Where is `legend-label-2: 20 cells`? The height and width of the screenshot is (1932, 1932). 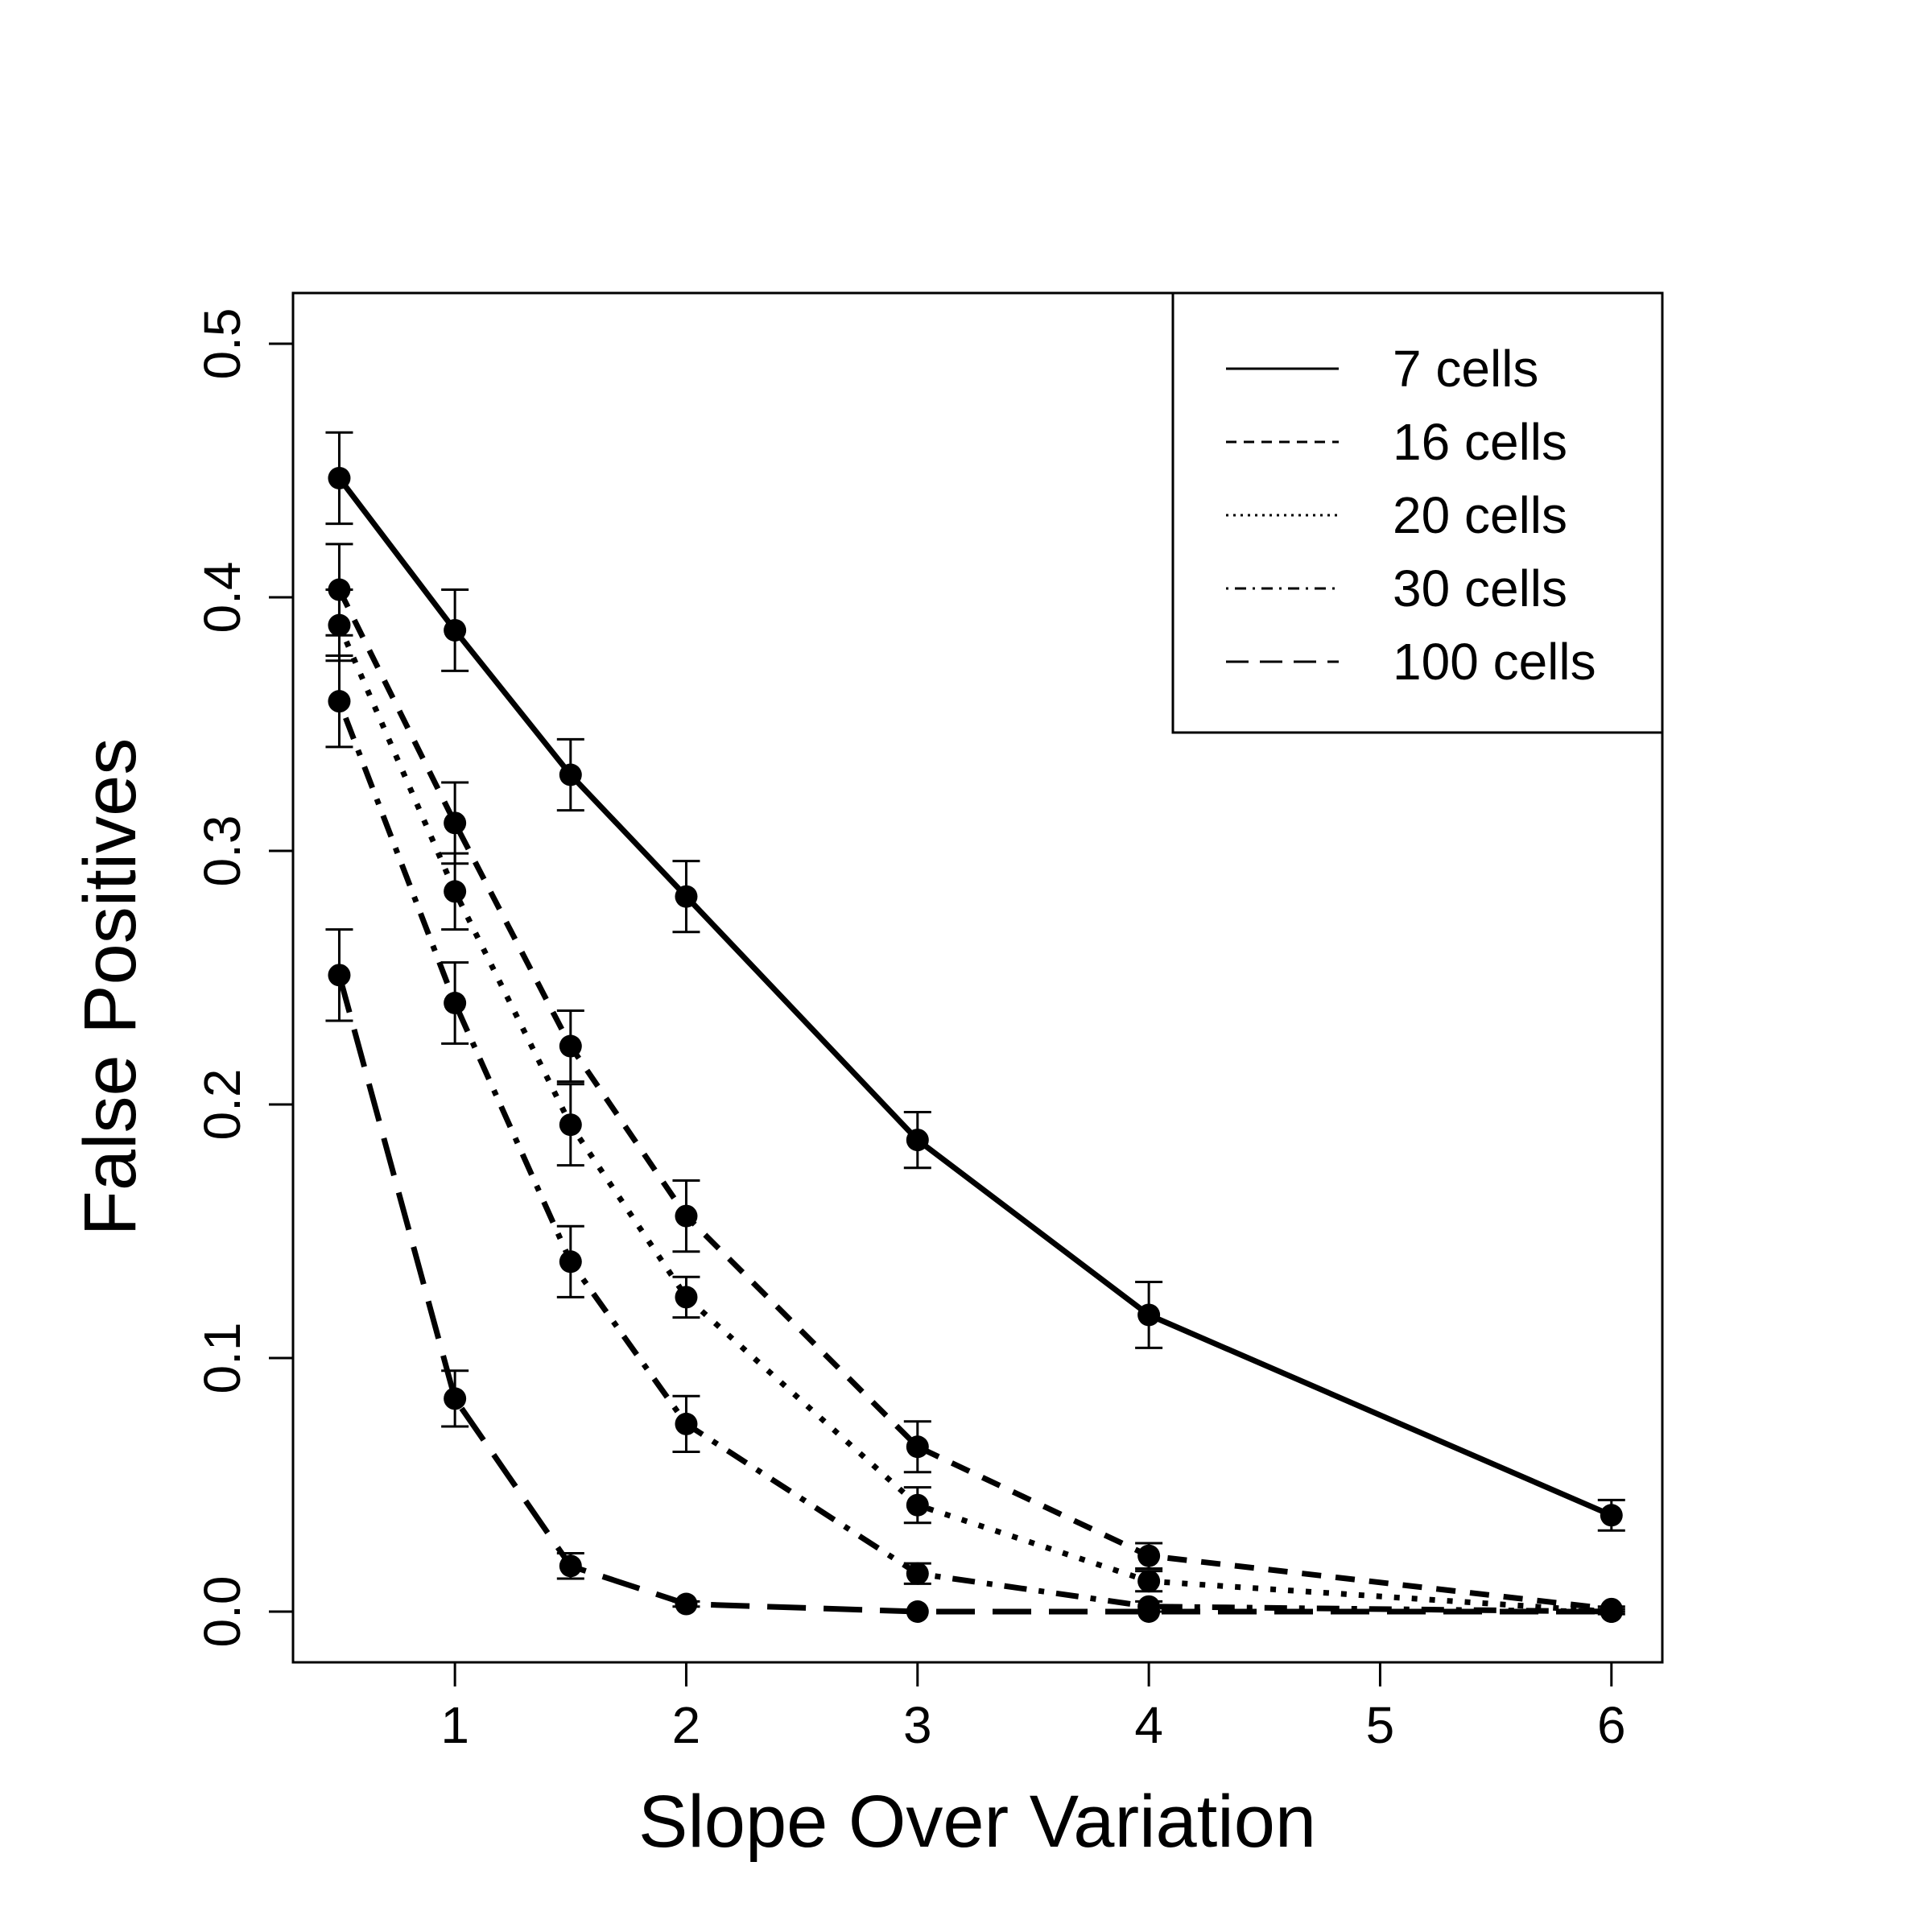 legend-label-2: 20 cells is located at coordinates (1480, 515).